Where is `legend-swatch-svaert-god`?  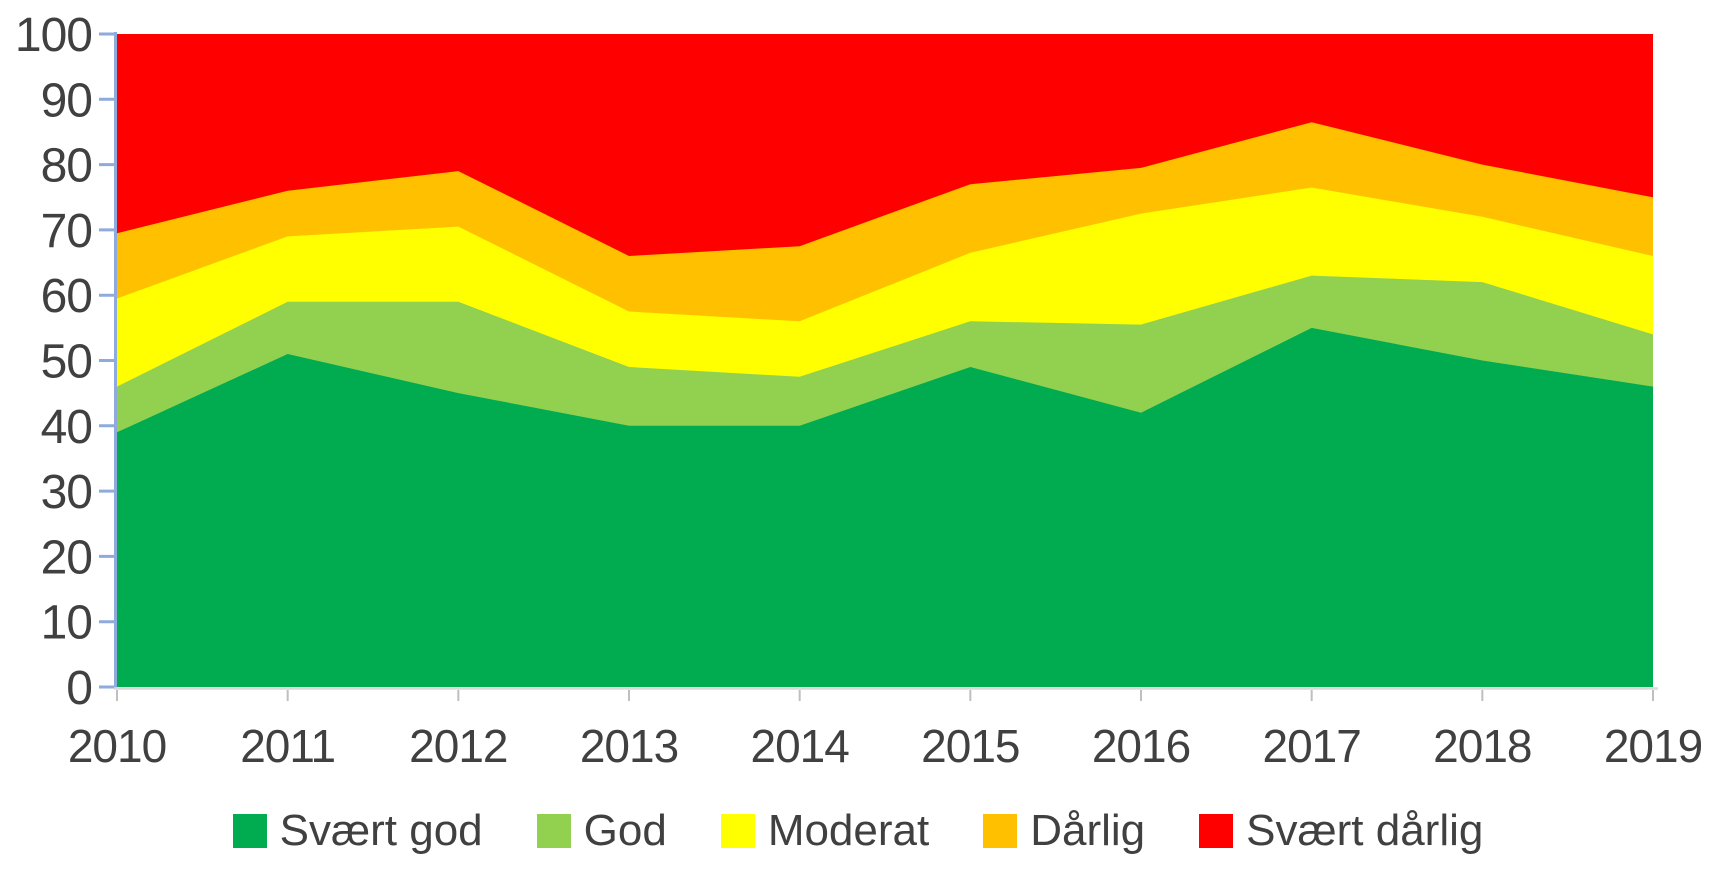
legend-swatch-svaert-god is located at coordinates (249, 831).